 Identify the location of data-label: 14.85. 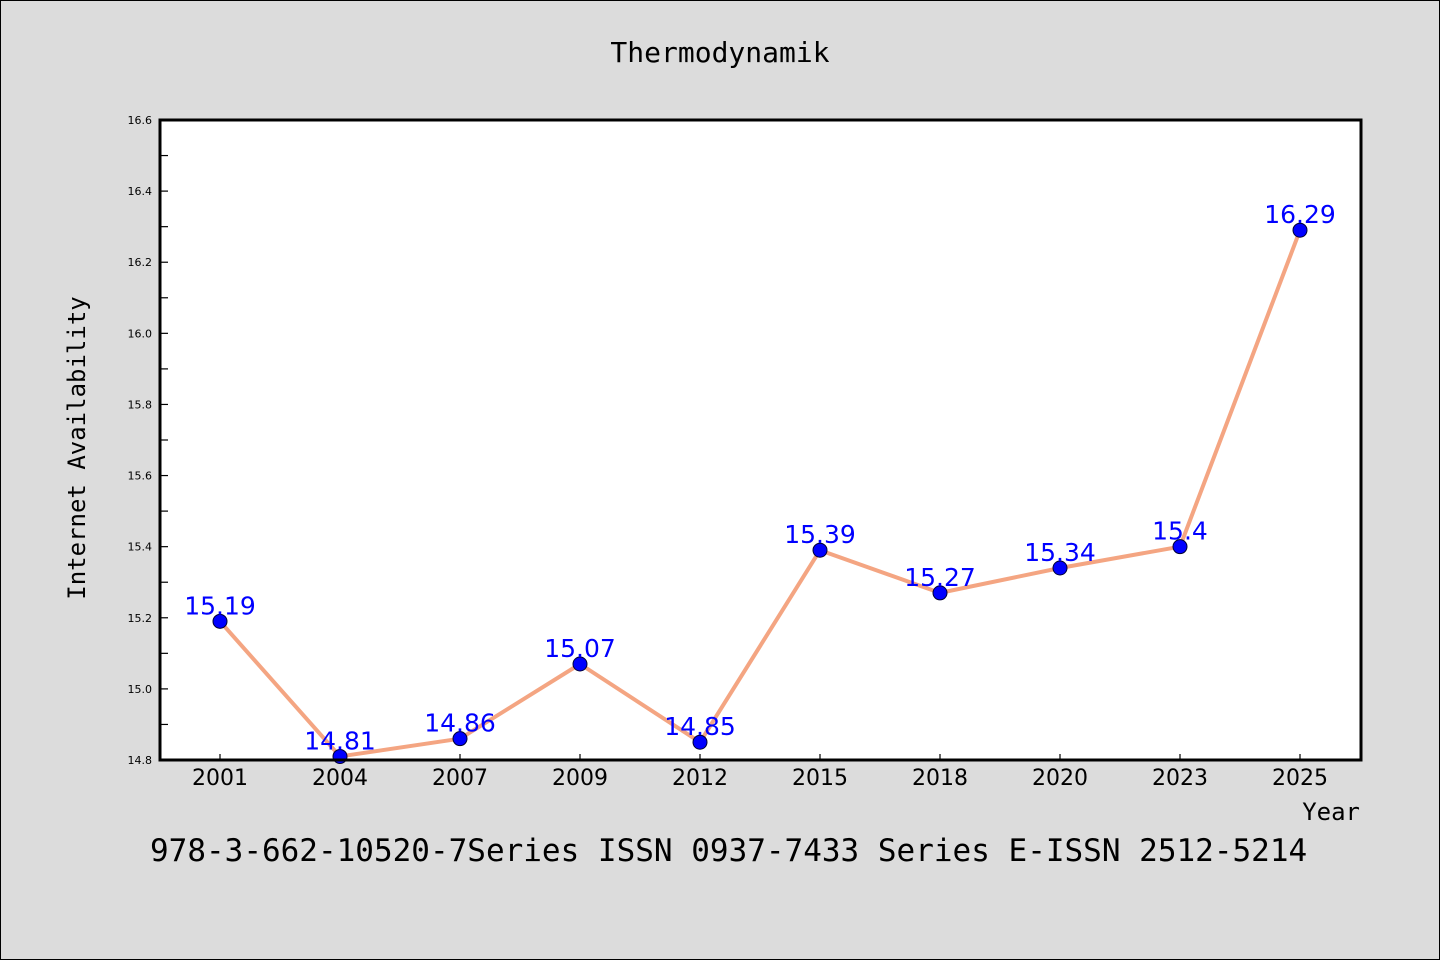
(700, 726).